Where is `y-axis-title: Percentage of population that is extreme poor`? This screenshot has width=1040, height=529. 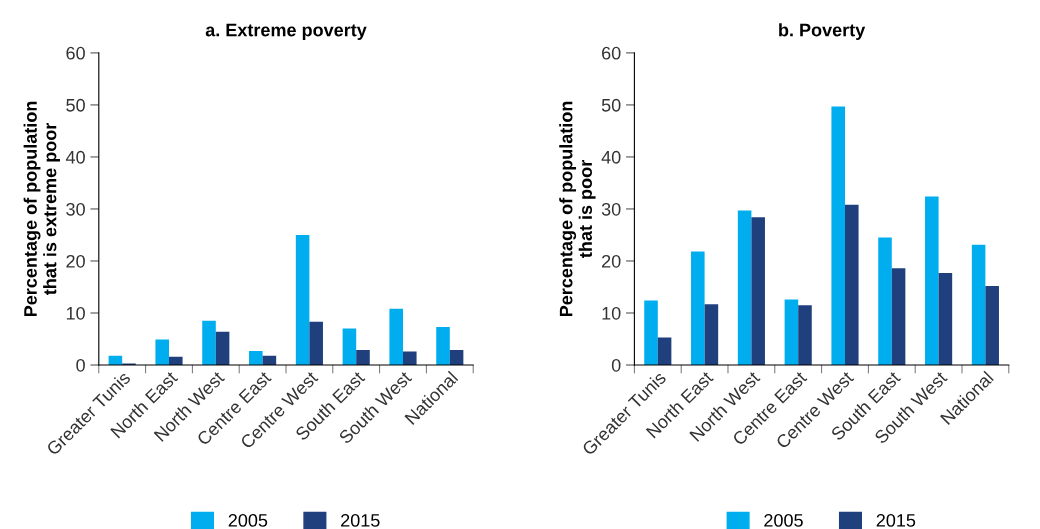
y-axis-title: Percentage of population that is extreme poor is located at coordinates (41, 209).